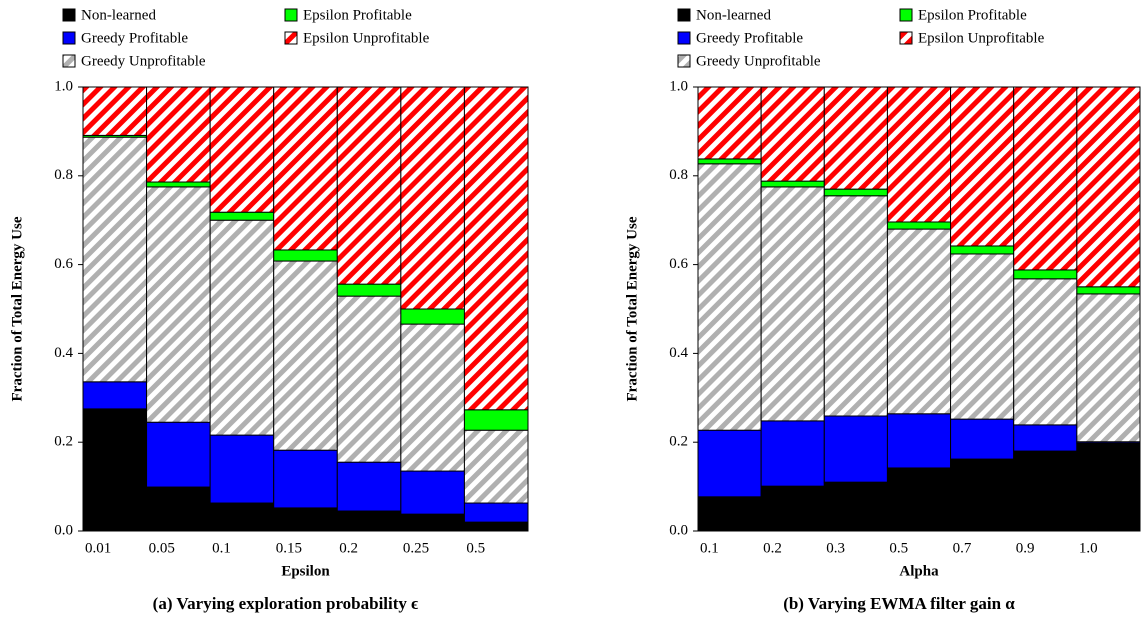  I want to click on y-tick-label: 0.6, so click(678, 264).